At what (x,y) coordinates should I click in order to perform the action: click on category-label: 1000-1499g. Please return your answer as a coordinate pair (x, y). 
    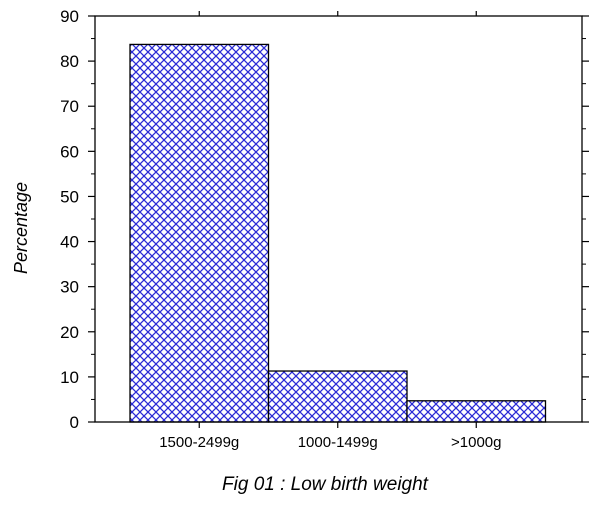
    Looking at the image, I should click on (338, 442).